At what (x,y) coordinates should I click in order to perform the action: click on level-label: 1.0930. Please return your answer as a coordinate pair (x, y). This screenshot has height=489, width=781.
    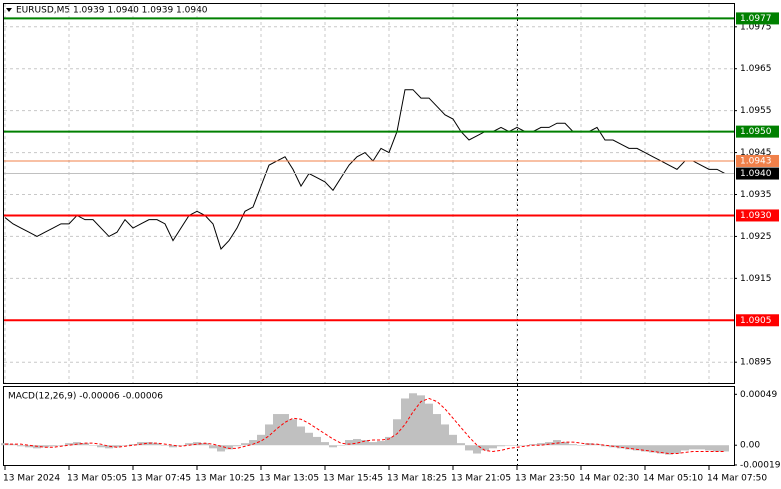
    Looking at the image, I should click on (756, 216).